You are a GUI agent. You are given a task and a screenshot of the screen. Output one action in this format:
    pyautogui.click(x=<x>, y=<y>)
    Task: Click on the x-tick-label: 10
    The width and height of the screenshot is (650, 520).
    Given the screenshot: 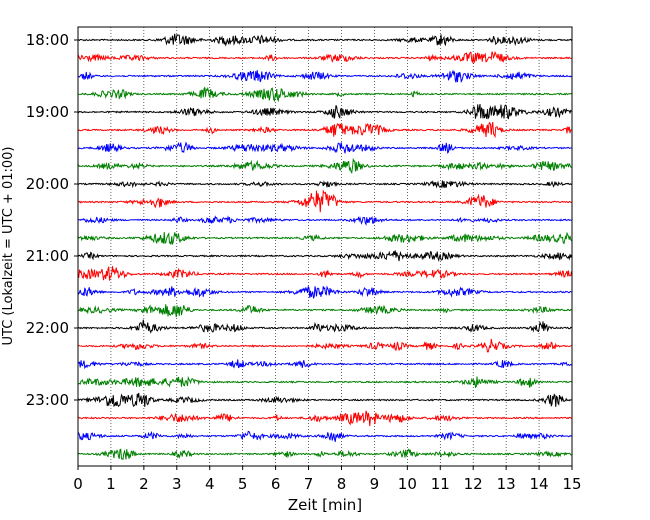 What is the action you would take?
    pyautogui.click(x=407, y=484)
    